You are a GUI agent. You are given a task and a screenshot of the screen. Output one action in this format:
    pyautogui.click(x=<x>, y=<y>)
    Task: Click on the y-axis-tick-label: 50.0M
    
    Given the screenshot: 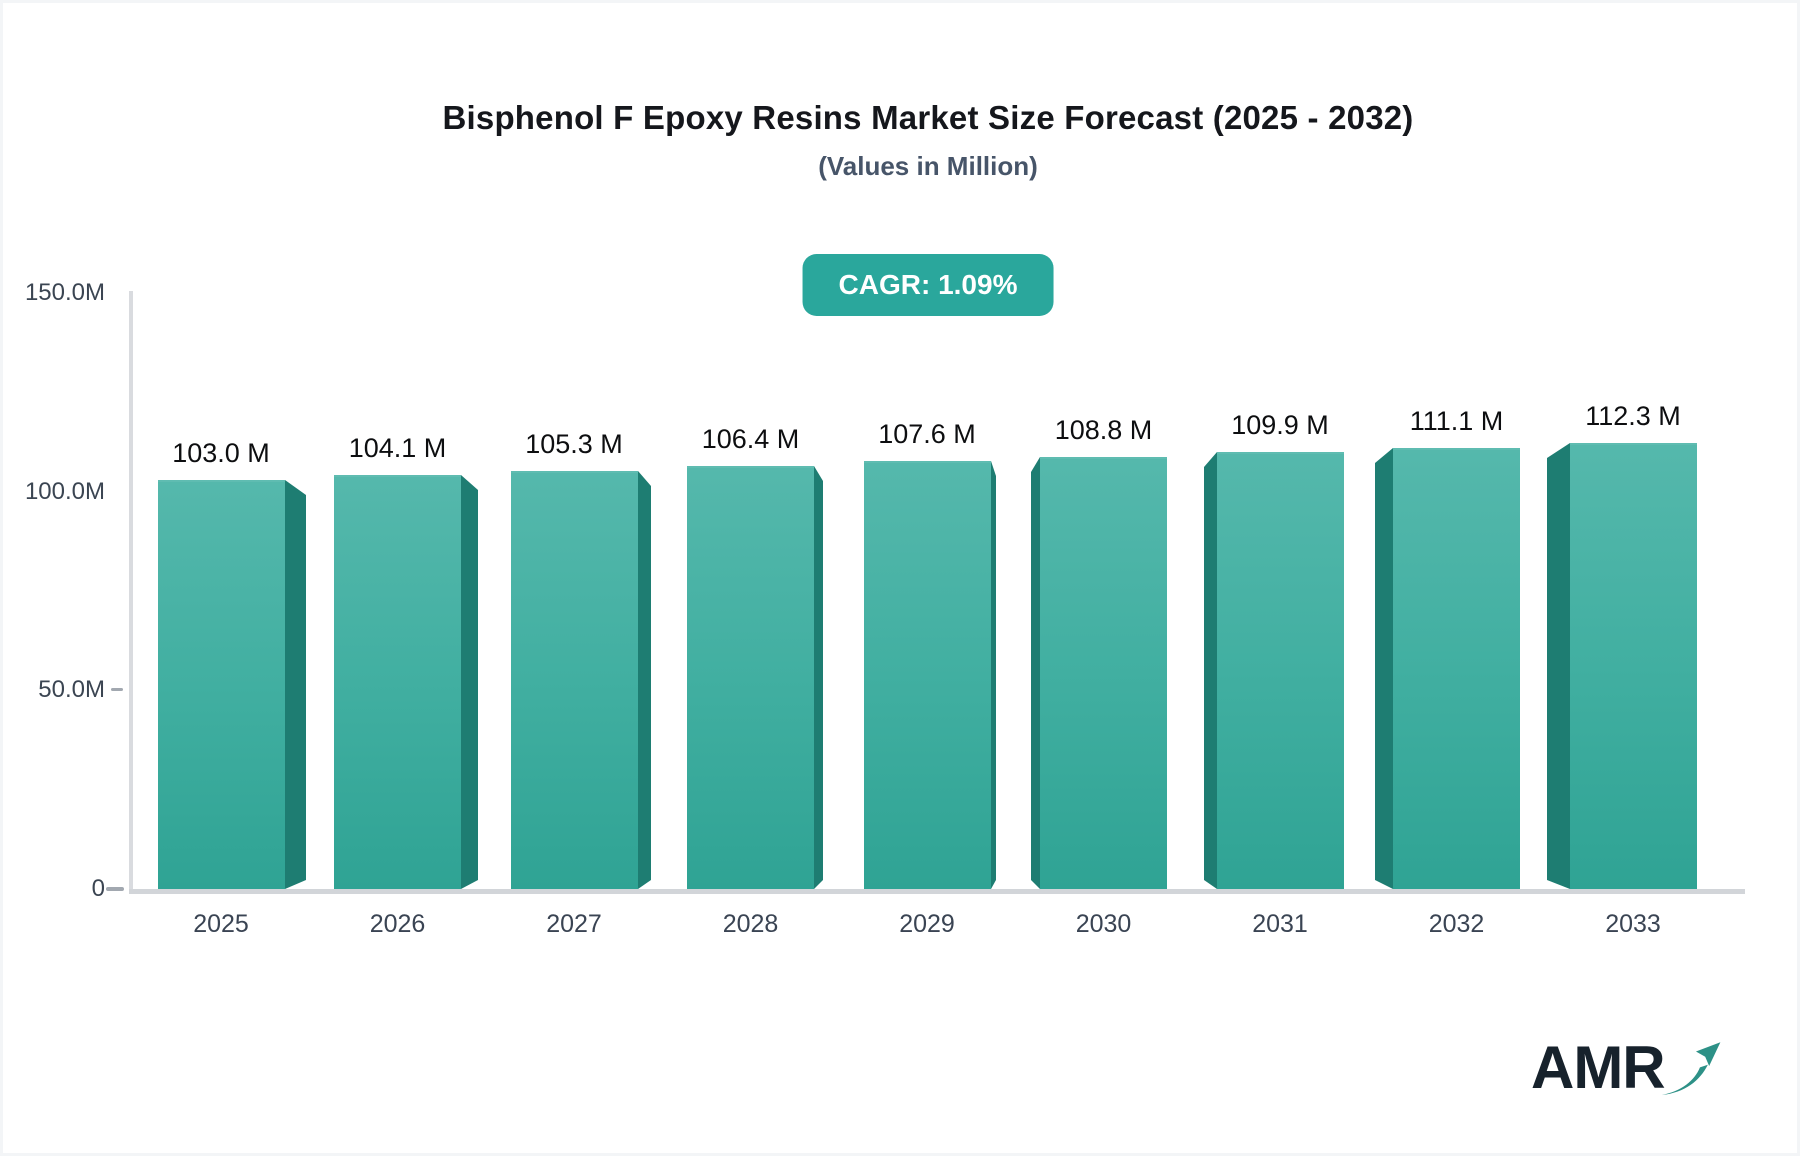 What is the action you would take?
    pyautogui.click(x=71, y=690)
    